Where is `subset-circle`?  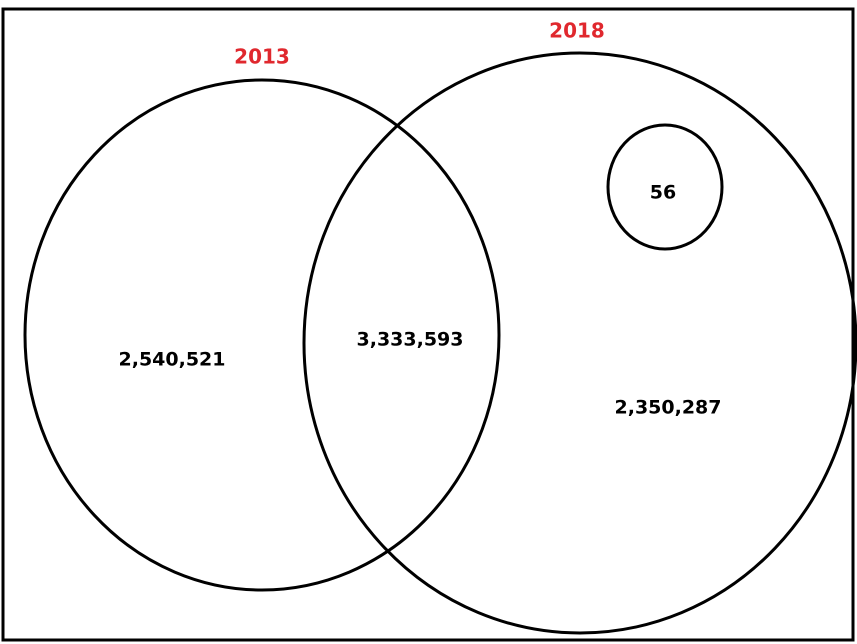
subset-circle is located at coordinates (665, 187).